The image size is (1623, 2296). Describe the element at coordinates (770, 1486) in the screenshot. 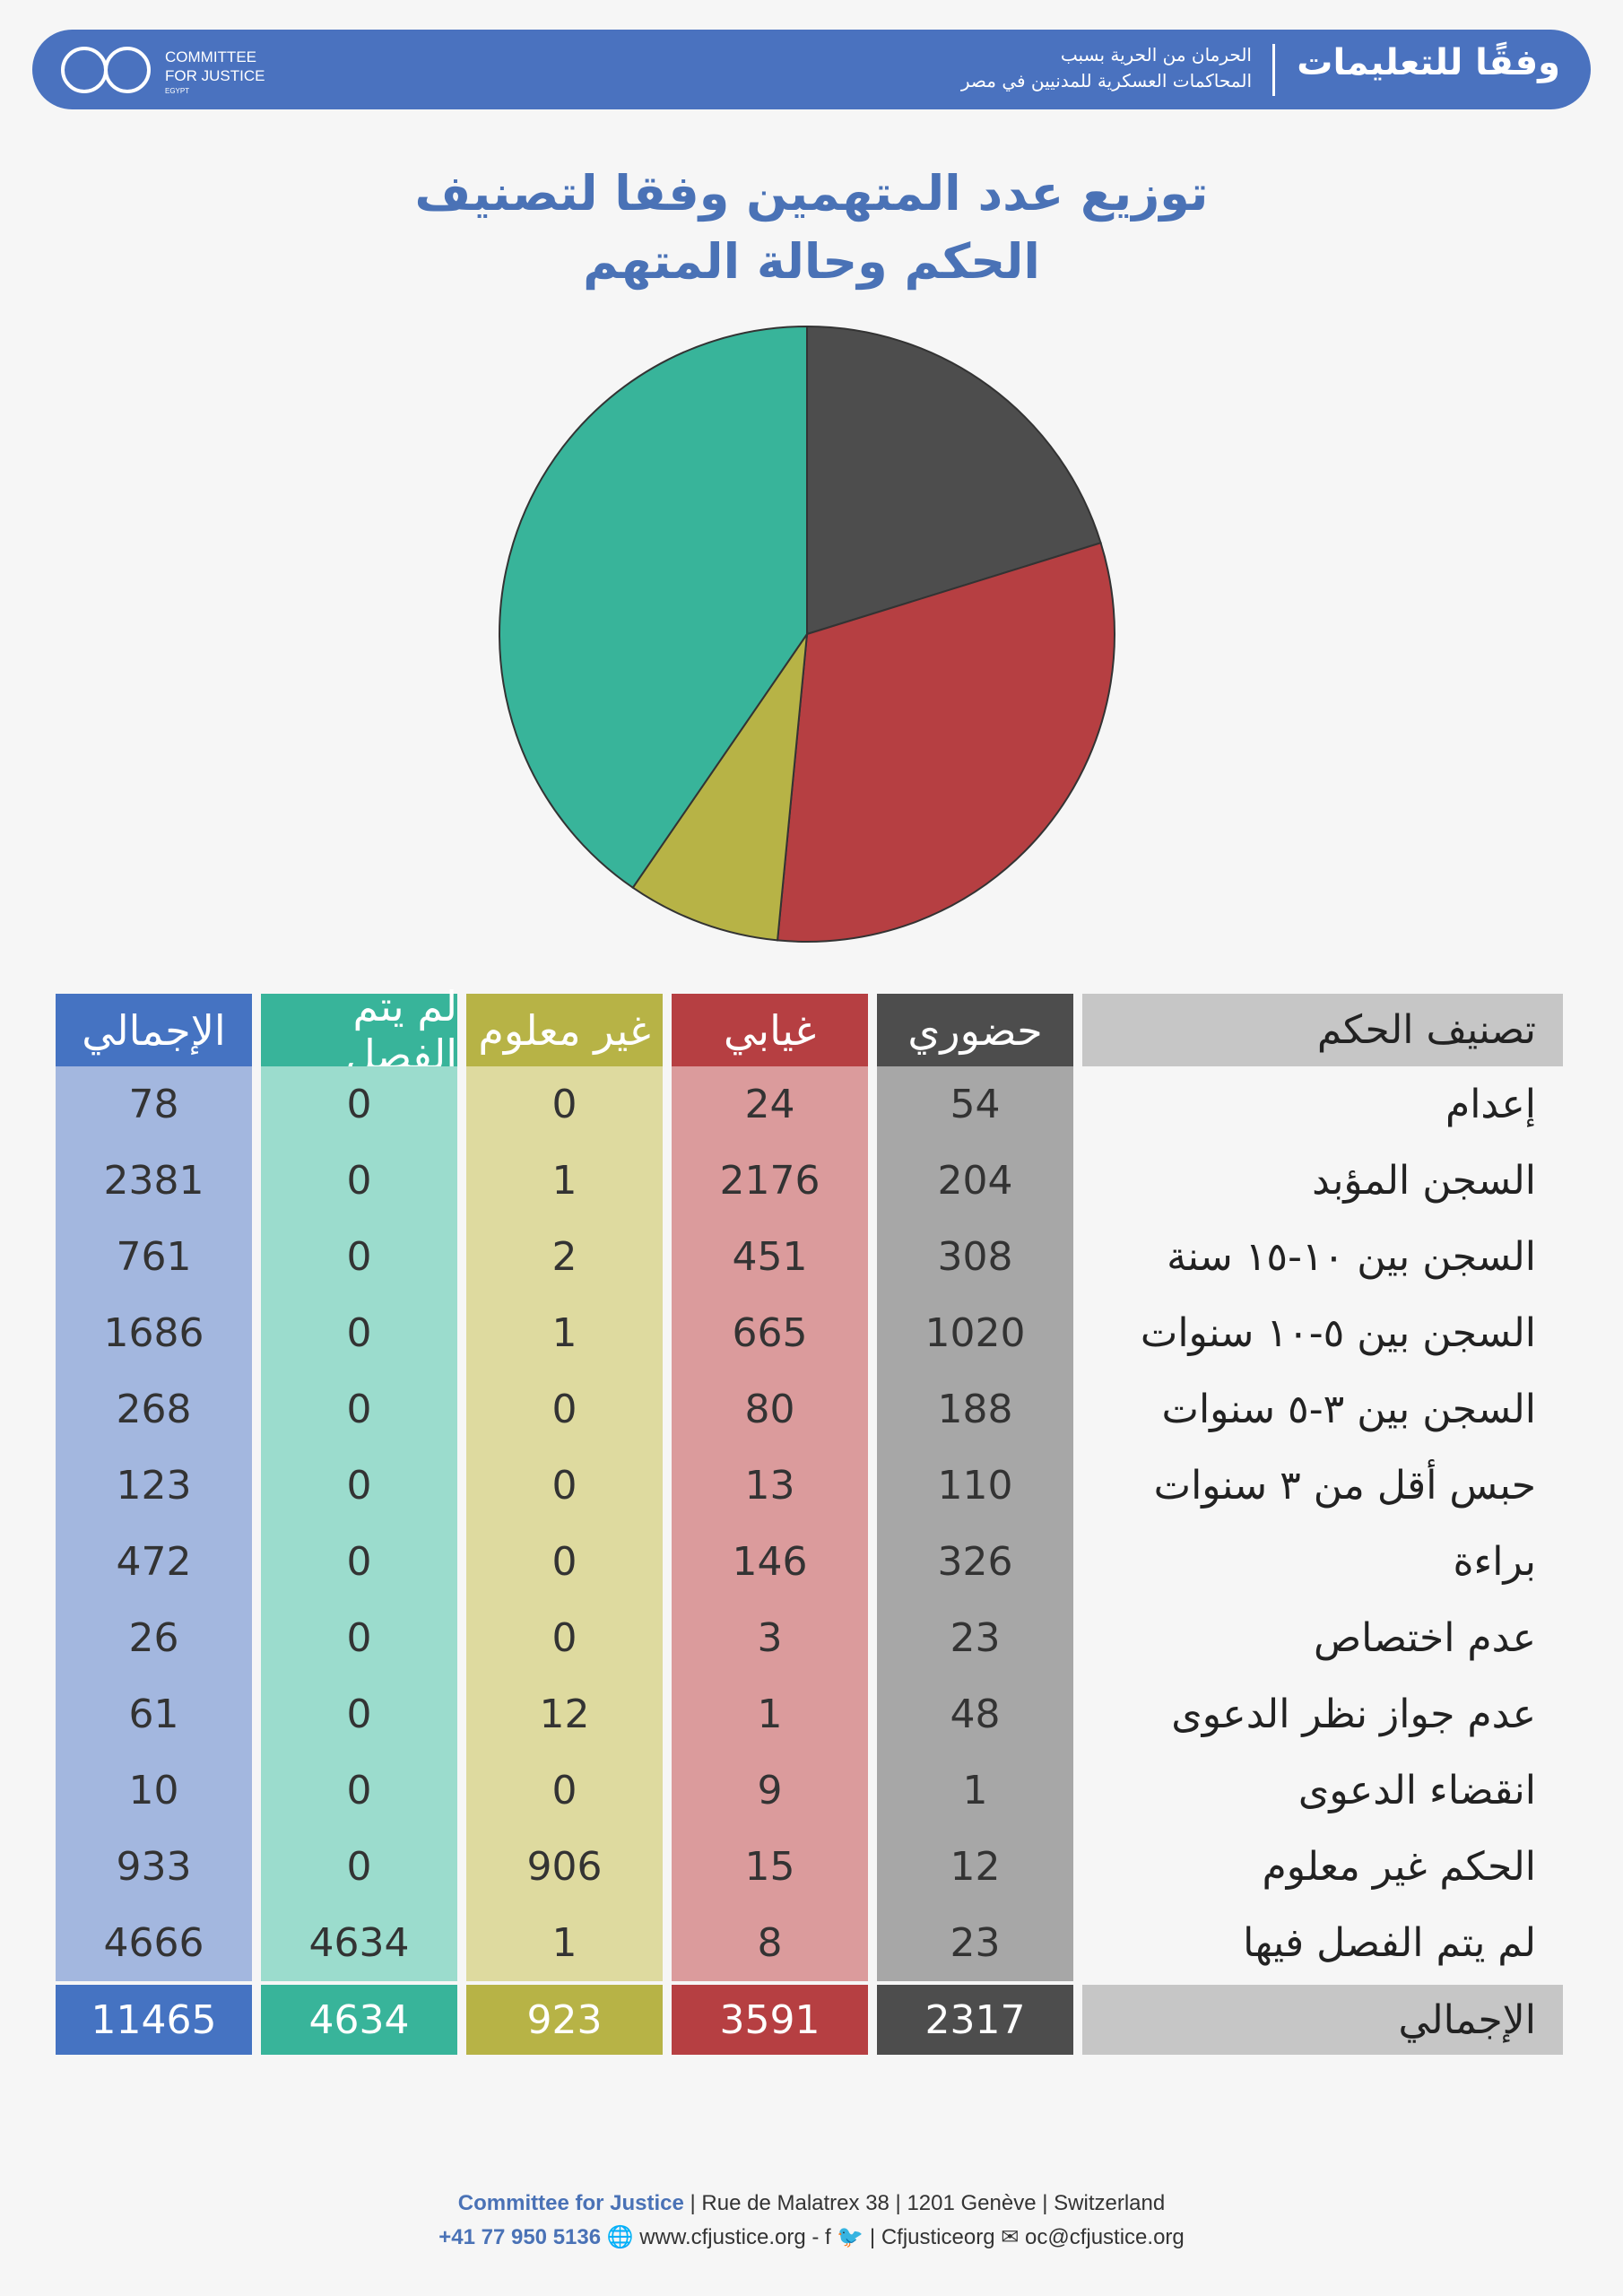

I see `table-cell: 13` at that location.